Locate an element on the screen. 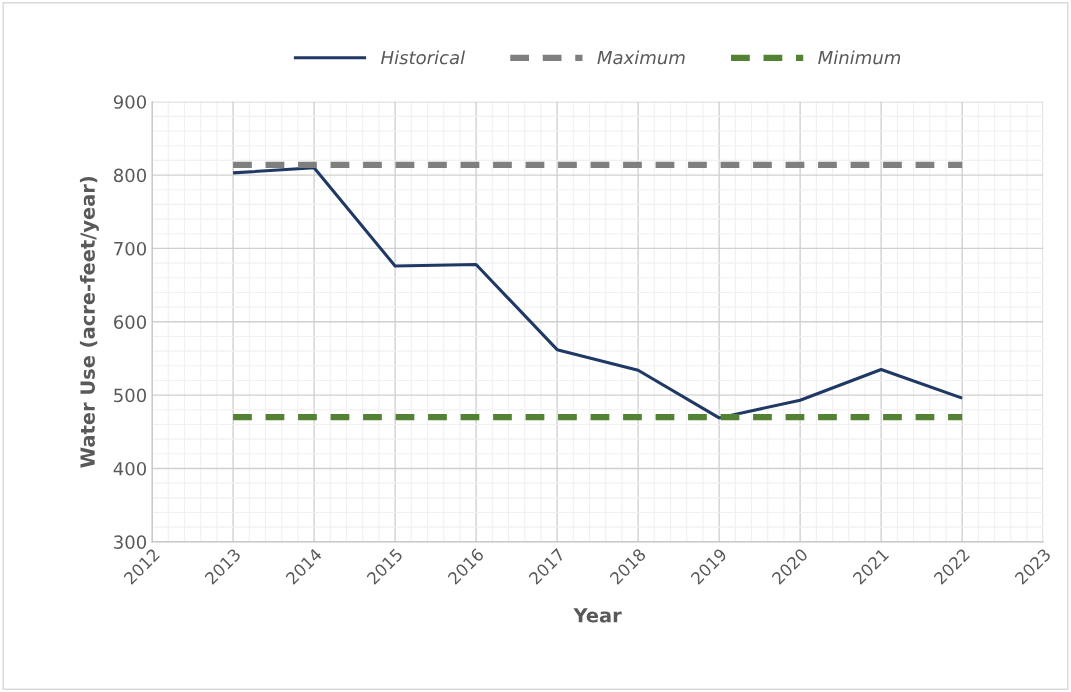 The image size is (1071, 692). legend-label: Minimum is located at coordinates (859, 57).